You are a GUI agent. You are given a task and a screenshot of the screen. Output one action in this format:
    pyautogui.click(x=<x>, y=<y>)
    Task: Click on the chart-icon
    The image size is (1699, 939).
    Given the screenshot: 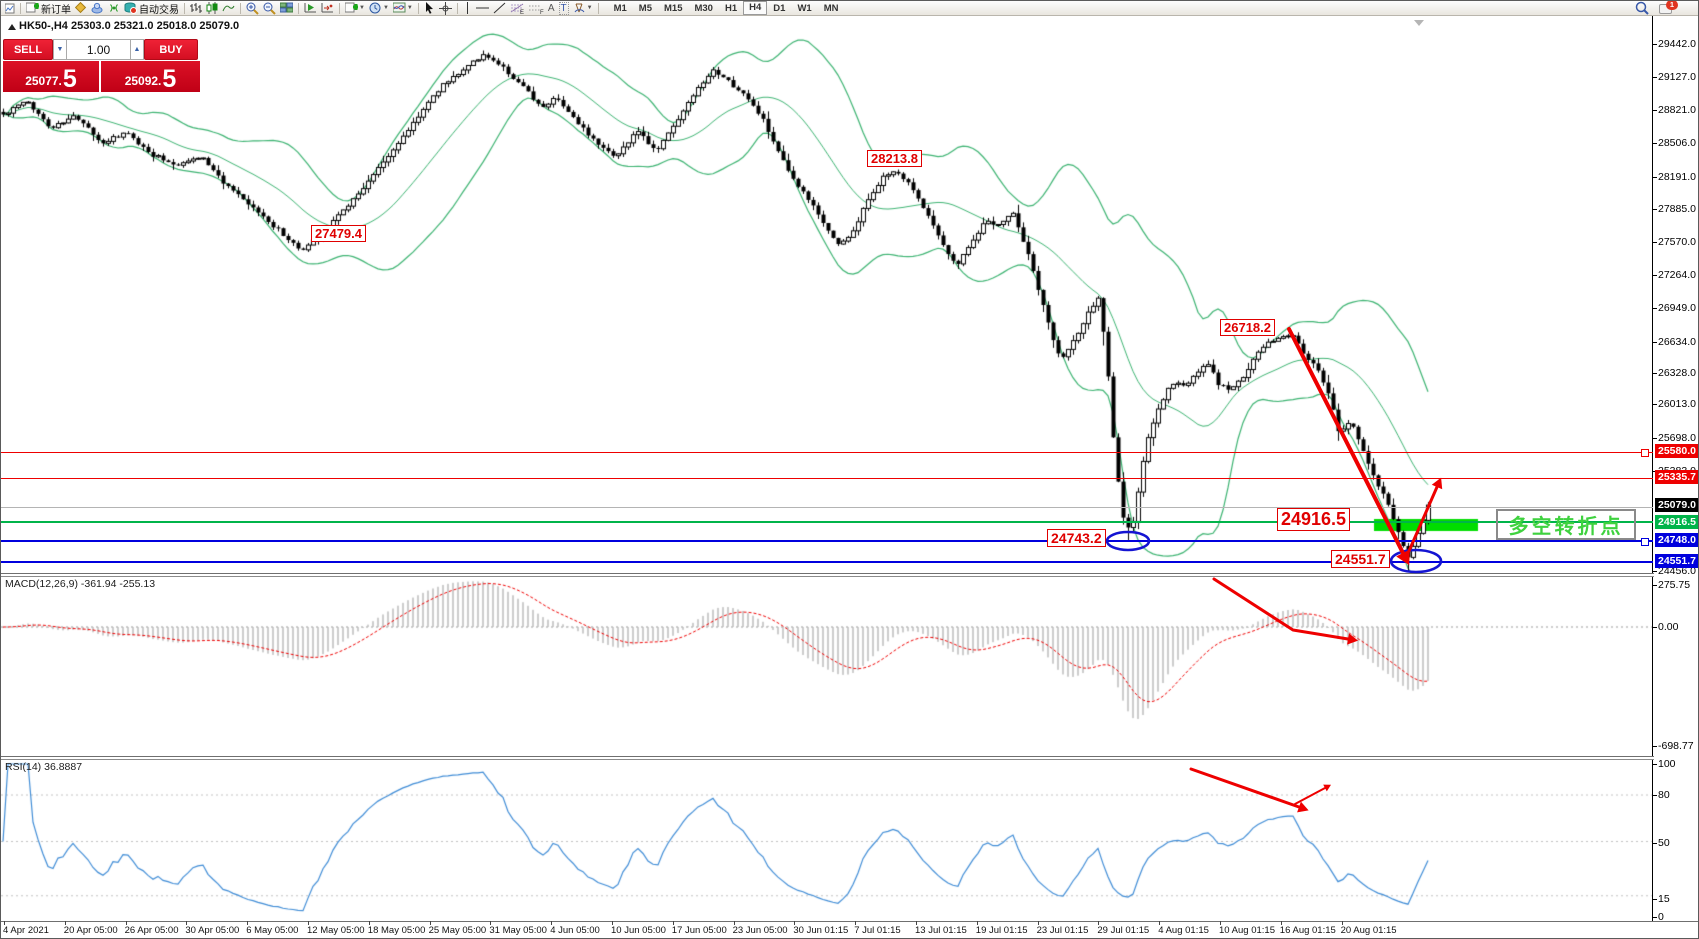 What is the action you would take?
    pyautogui.click(x=10, y=8)
    